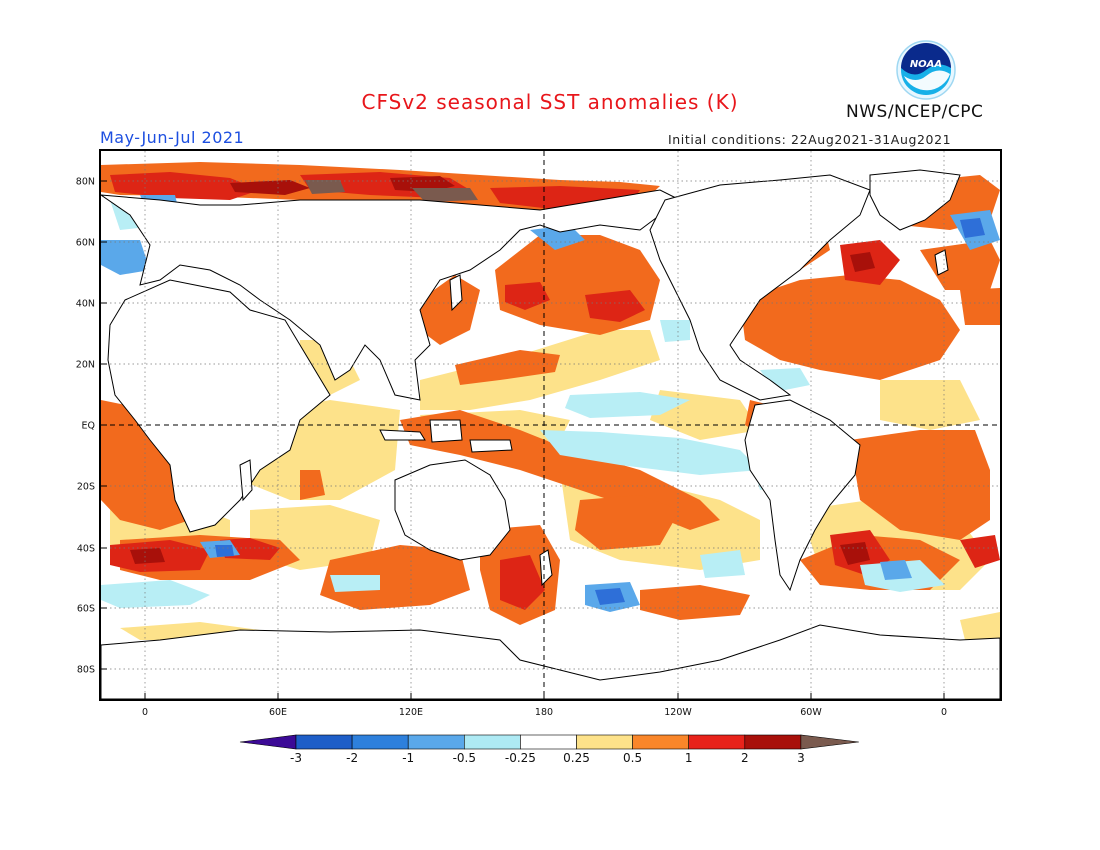  I want to click on colorbar-label: 0.5, so click(632, 758).